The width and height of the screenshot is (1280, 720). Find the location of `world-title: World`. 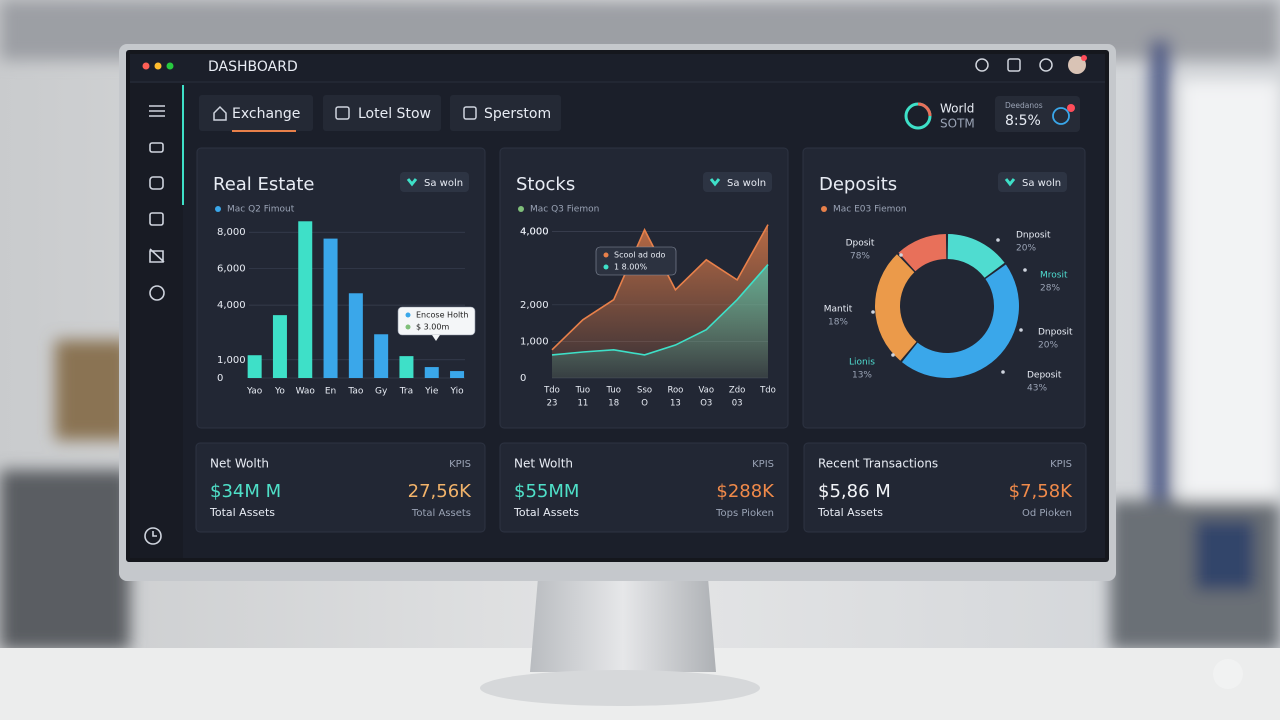

world-title: World is located at coordinates (957, 109).